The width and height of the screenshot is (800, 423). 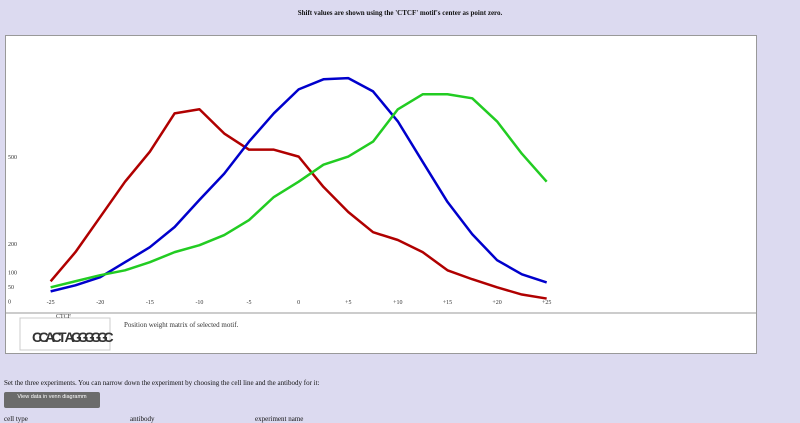 I want to click on y-tick-label: 50, so click(x=11, y=288).